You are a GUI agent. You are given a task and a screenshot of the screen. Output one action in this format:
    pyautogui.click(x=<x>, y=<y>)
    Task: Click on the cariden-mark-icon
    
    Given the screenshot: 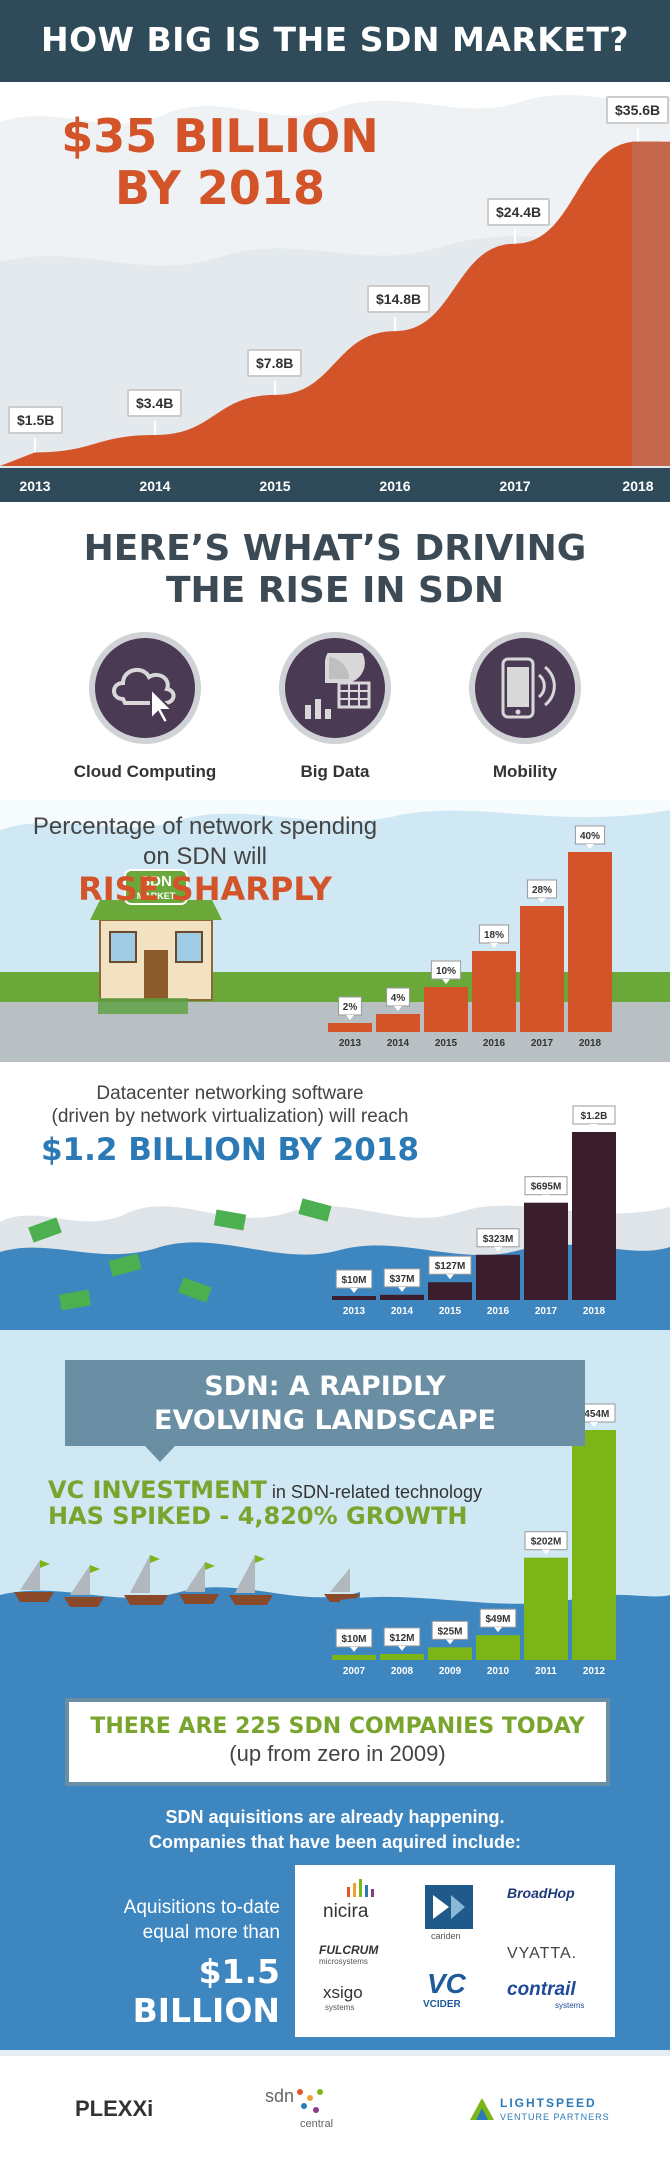 What is the action you would take?
    pyautogui.click(x=449, y=1909)
    